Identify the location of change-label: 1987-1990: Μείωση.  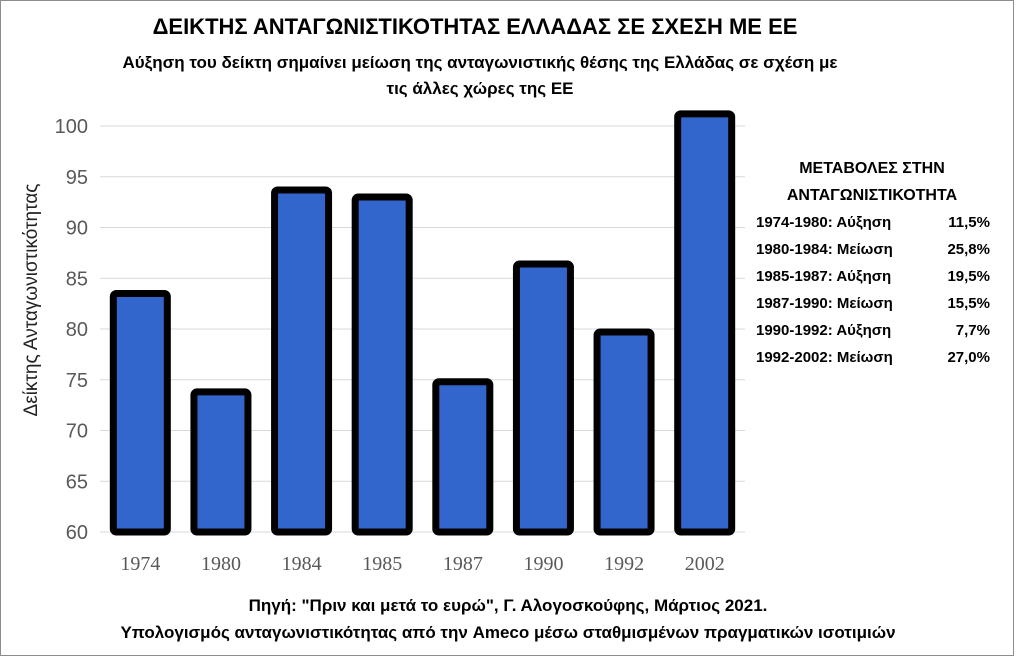
(824, 303).